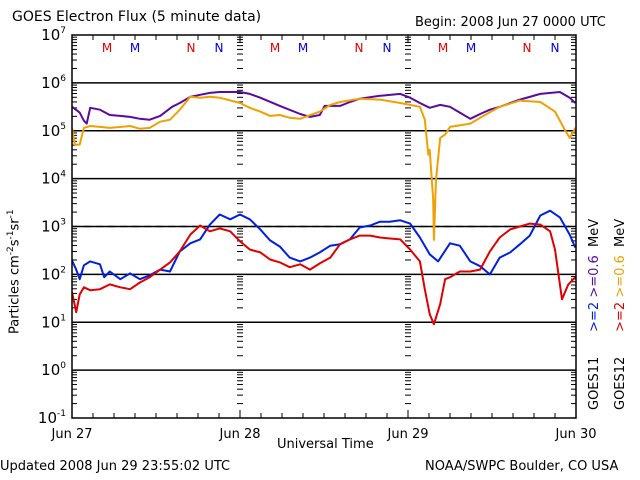 This screenshot has height=480, width=640. What do you see at coordinates (53, 35) in the screenshot?
I see `y-tick-label: 107` at bounding box center [53, 35].